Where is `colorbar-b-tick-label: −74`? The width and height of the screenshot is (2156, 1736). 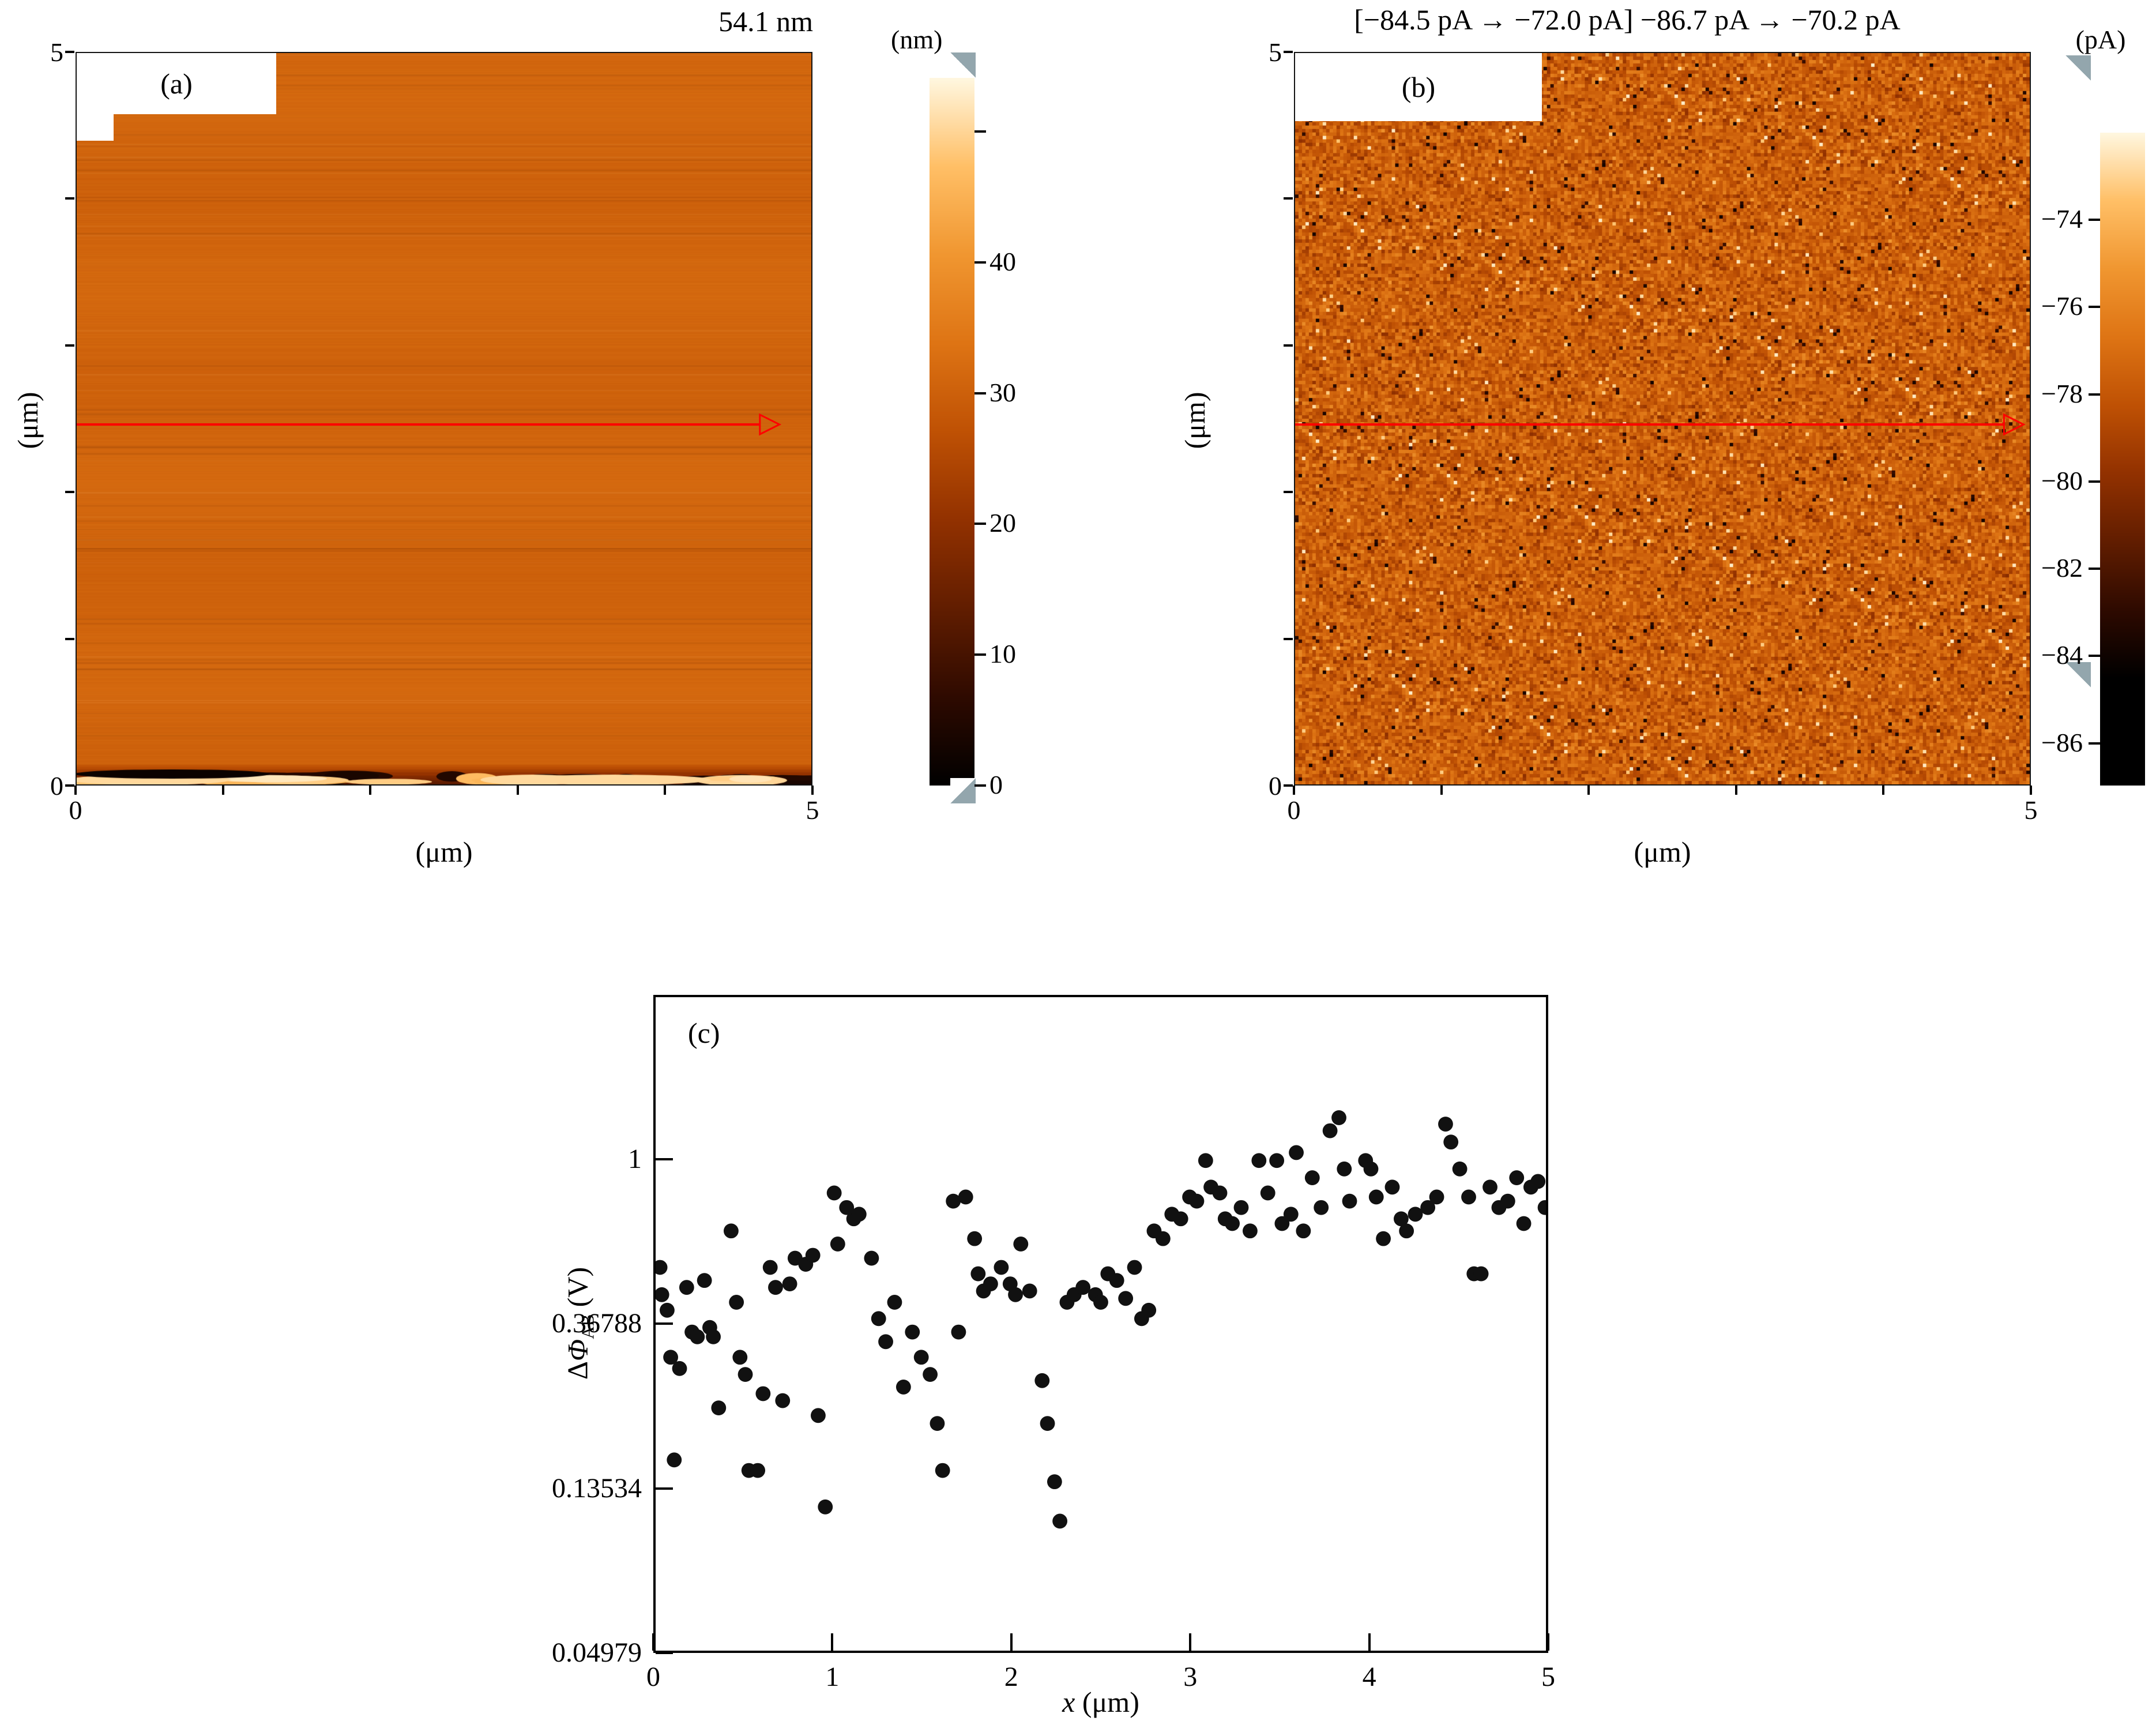
colorbar-b-tick-label: −74 is located at coordinates (2062, 219).